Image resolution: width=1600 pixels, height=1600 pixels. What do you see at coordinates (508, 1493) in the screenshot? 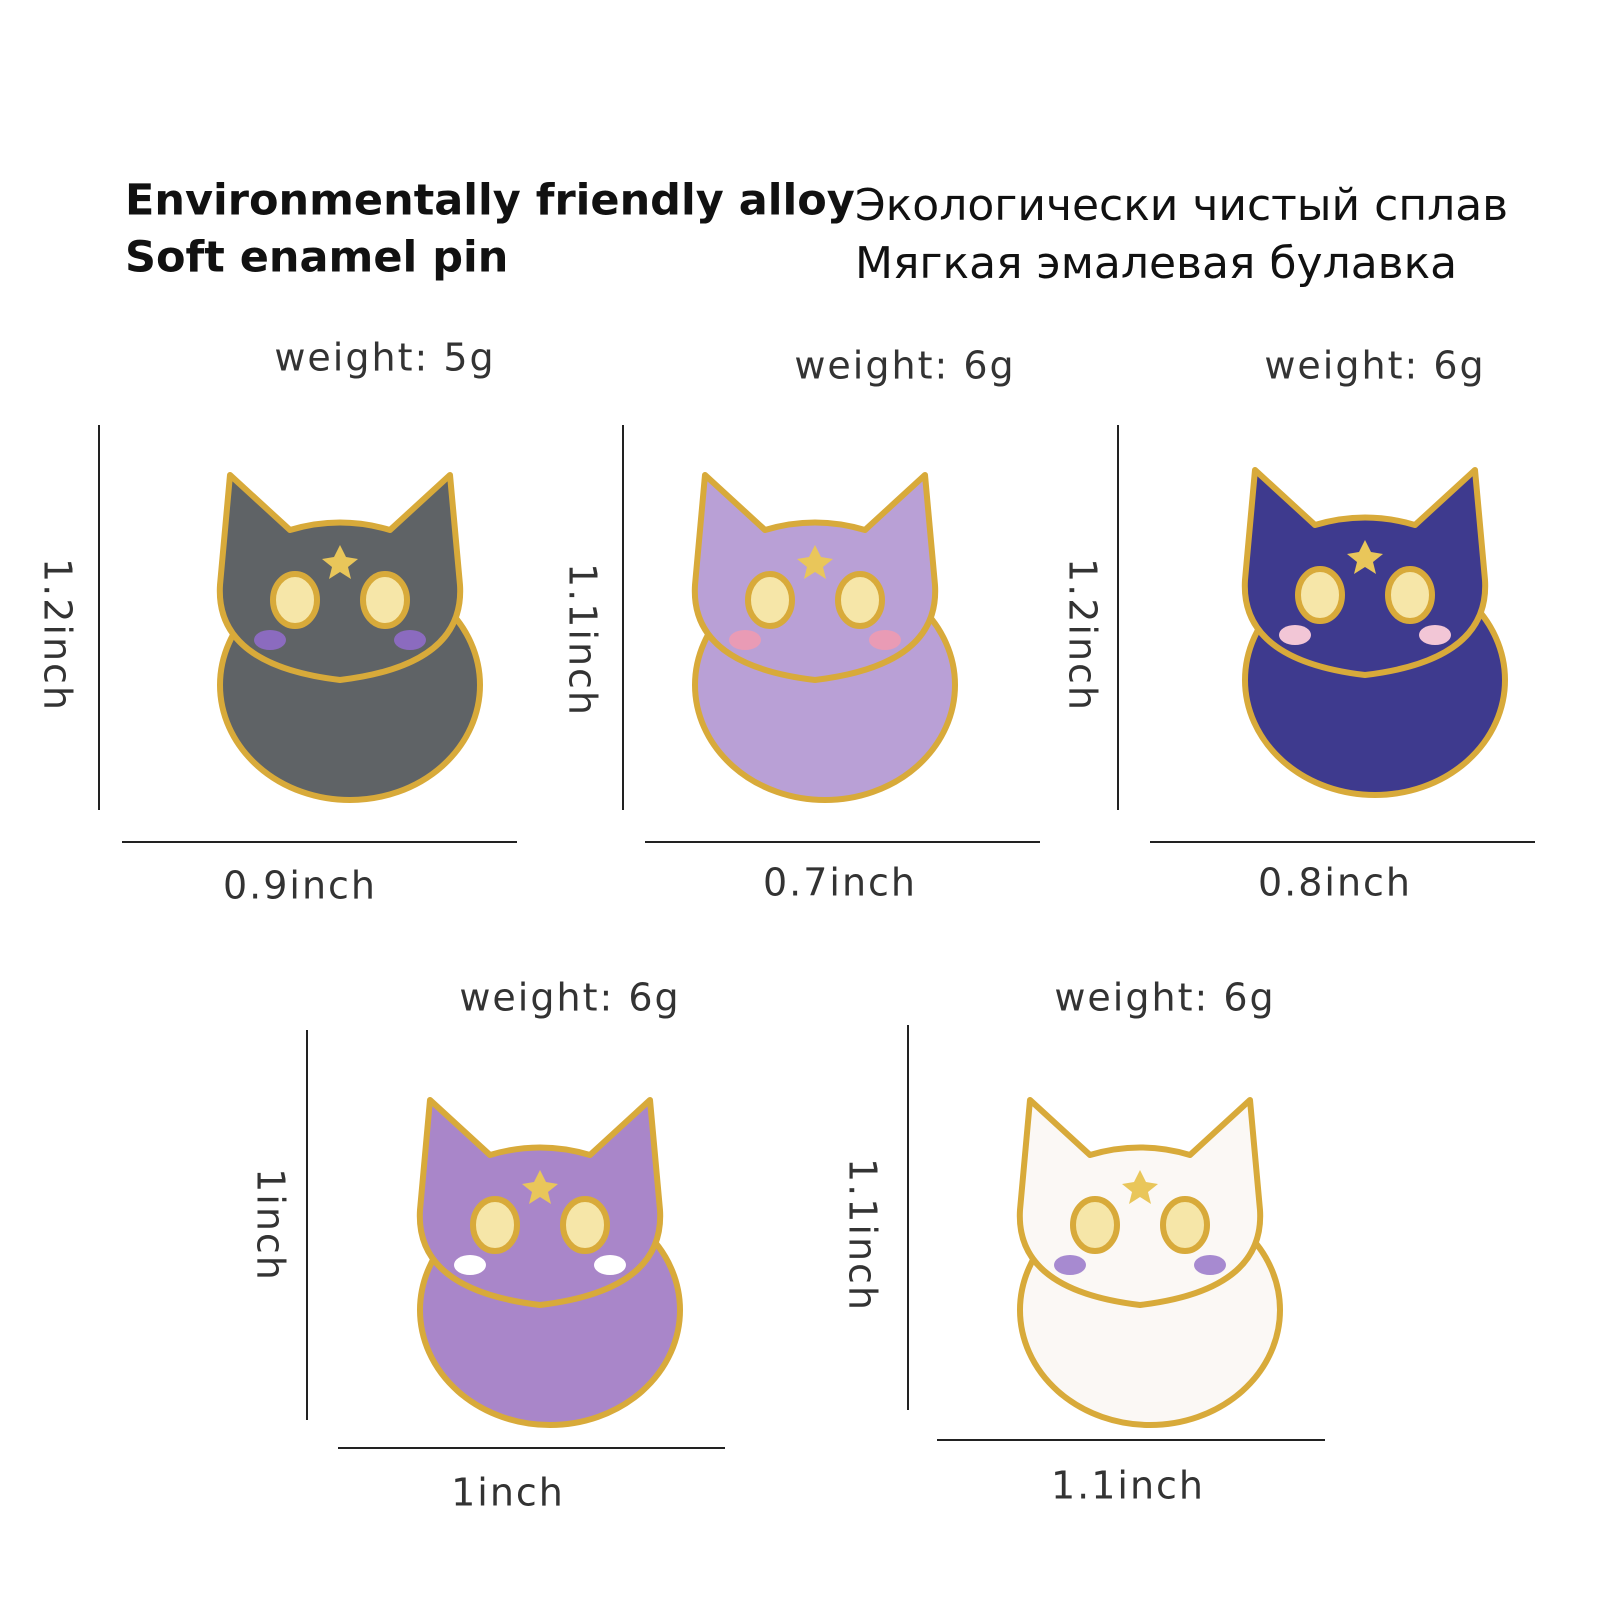
I see `pin-width: 1inch` at bounding box center [508, 1493].